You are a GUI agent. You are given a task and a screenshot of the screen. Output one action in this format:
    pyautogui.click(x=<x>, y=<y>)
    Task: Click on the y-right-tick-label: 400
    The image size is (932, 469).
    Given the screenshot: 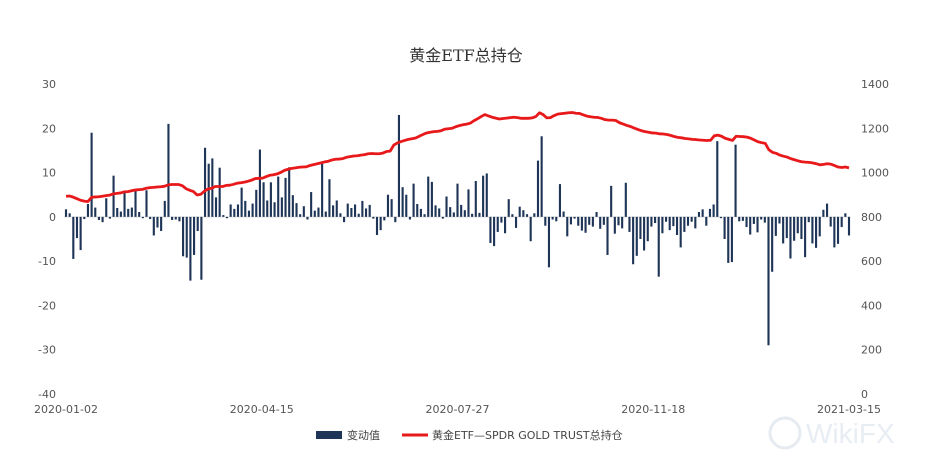 What is the action you would take?
    pyautogui.click(x=871, y=305)
    